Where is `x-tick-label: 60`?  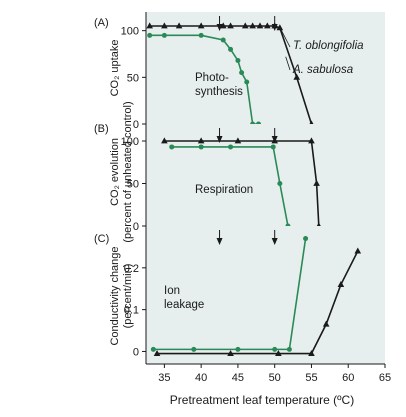
x-tick-label: 60 is located at coordinates (348, 378).